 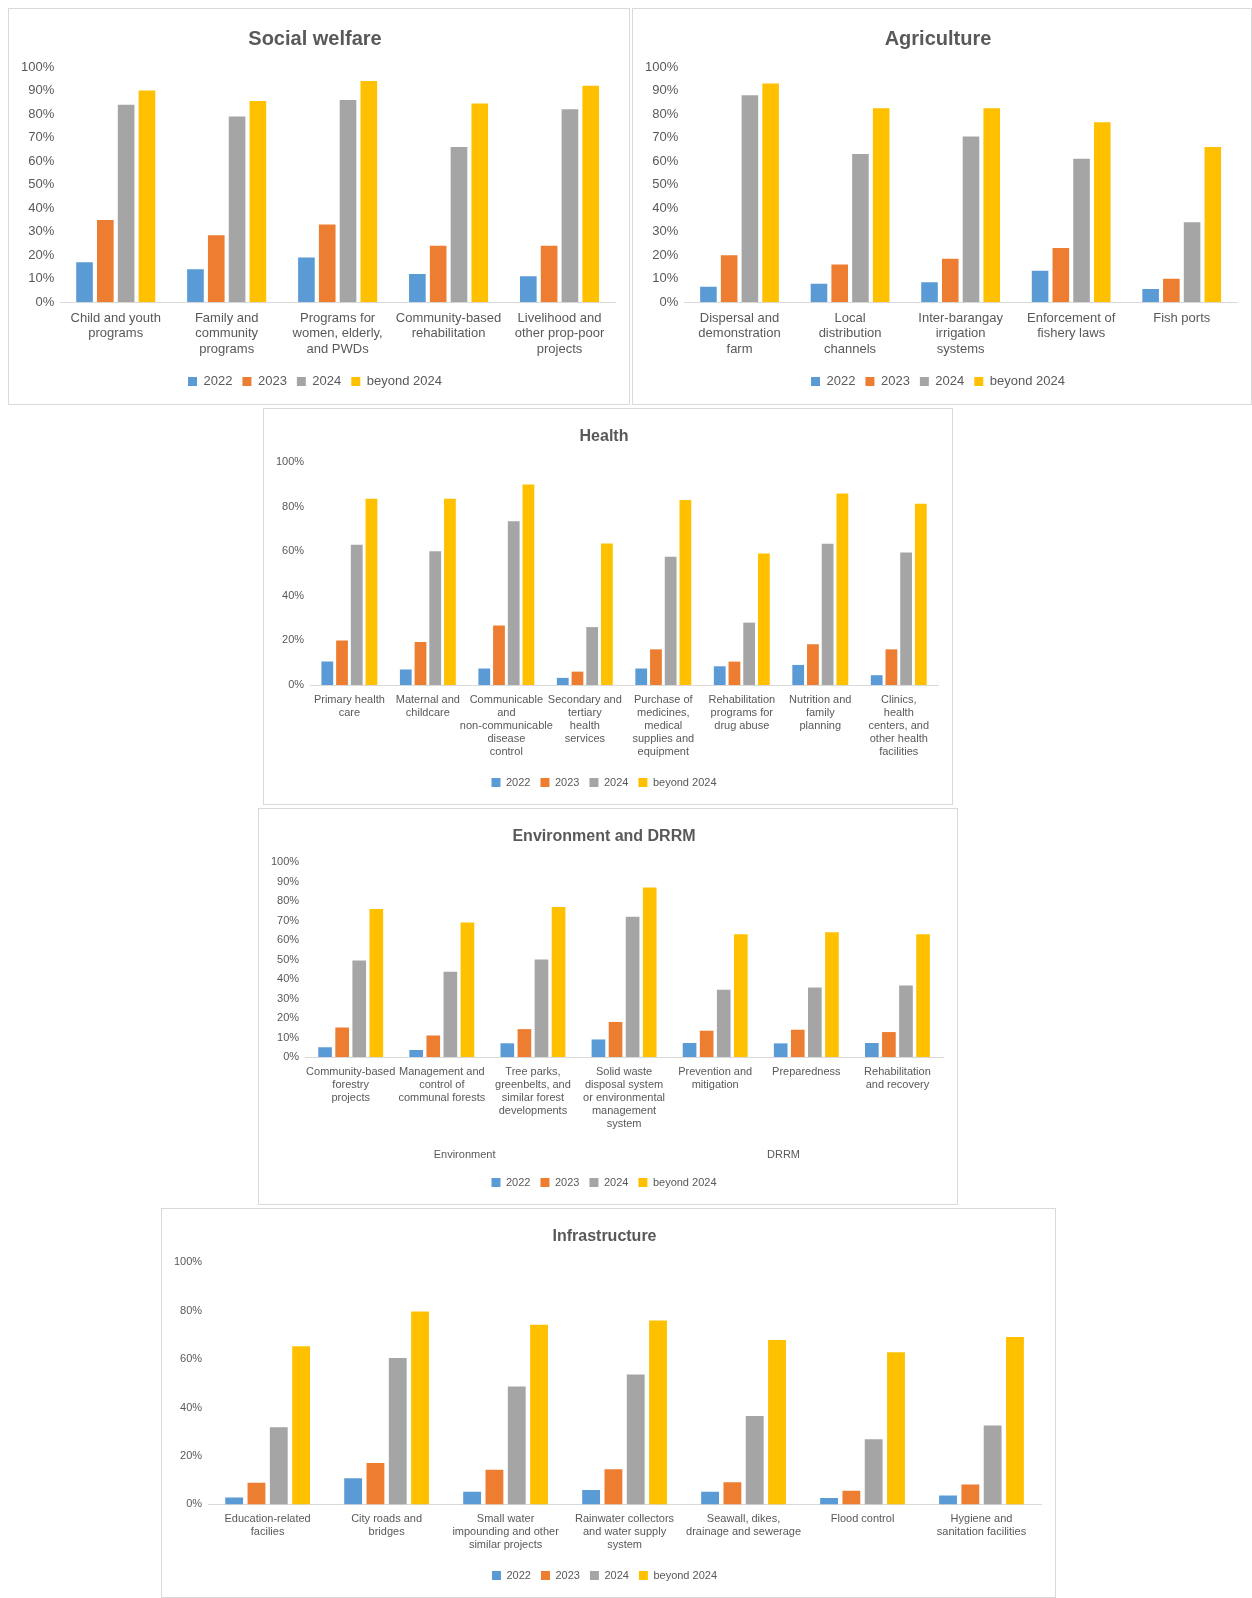 What do you see at coordinates (665, 137) in the screenshot?
I see `y-tick-label: 70%` at bounding box center [665, 137].